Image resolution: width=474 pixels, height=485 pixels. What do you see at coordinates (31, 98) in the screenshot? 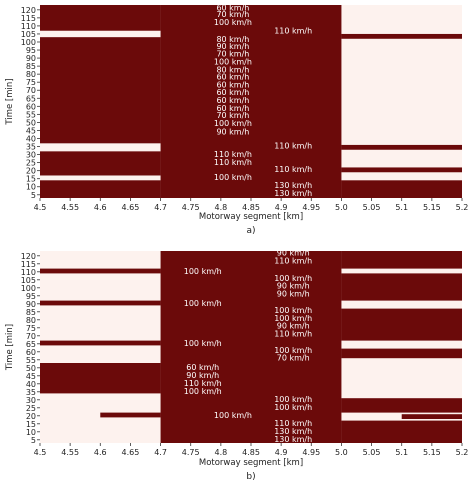
I see `y-tick-label: 65` at bounding box center [31, 98].